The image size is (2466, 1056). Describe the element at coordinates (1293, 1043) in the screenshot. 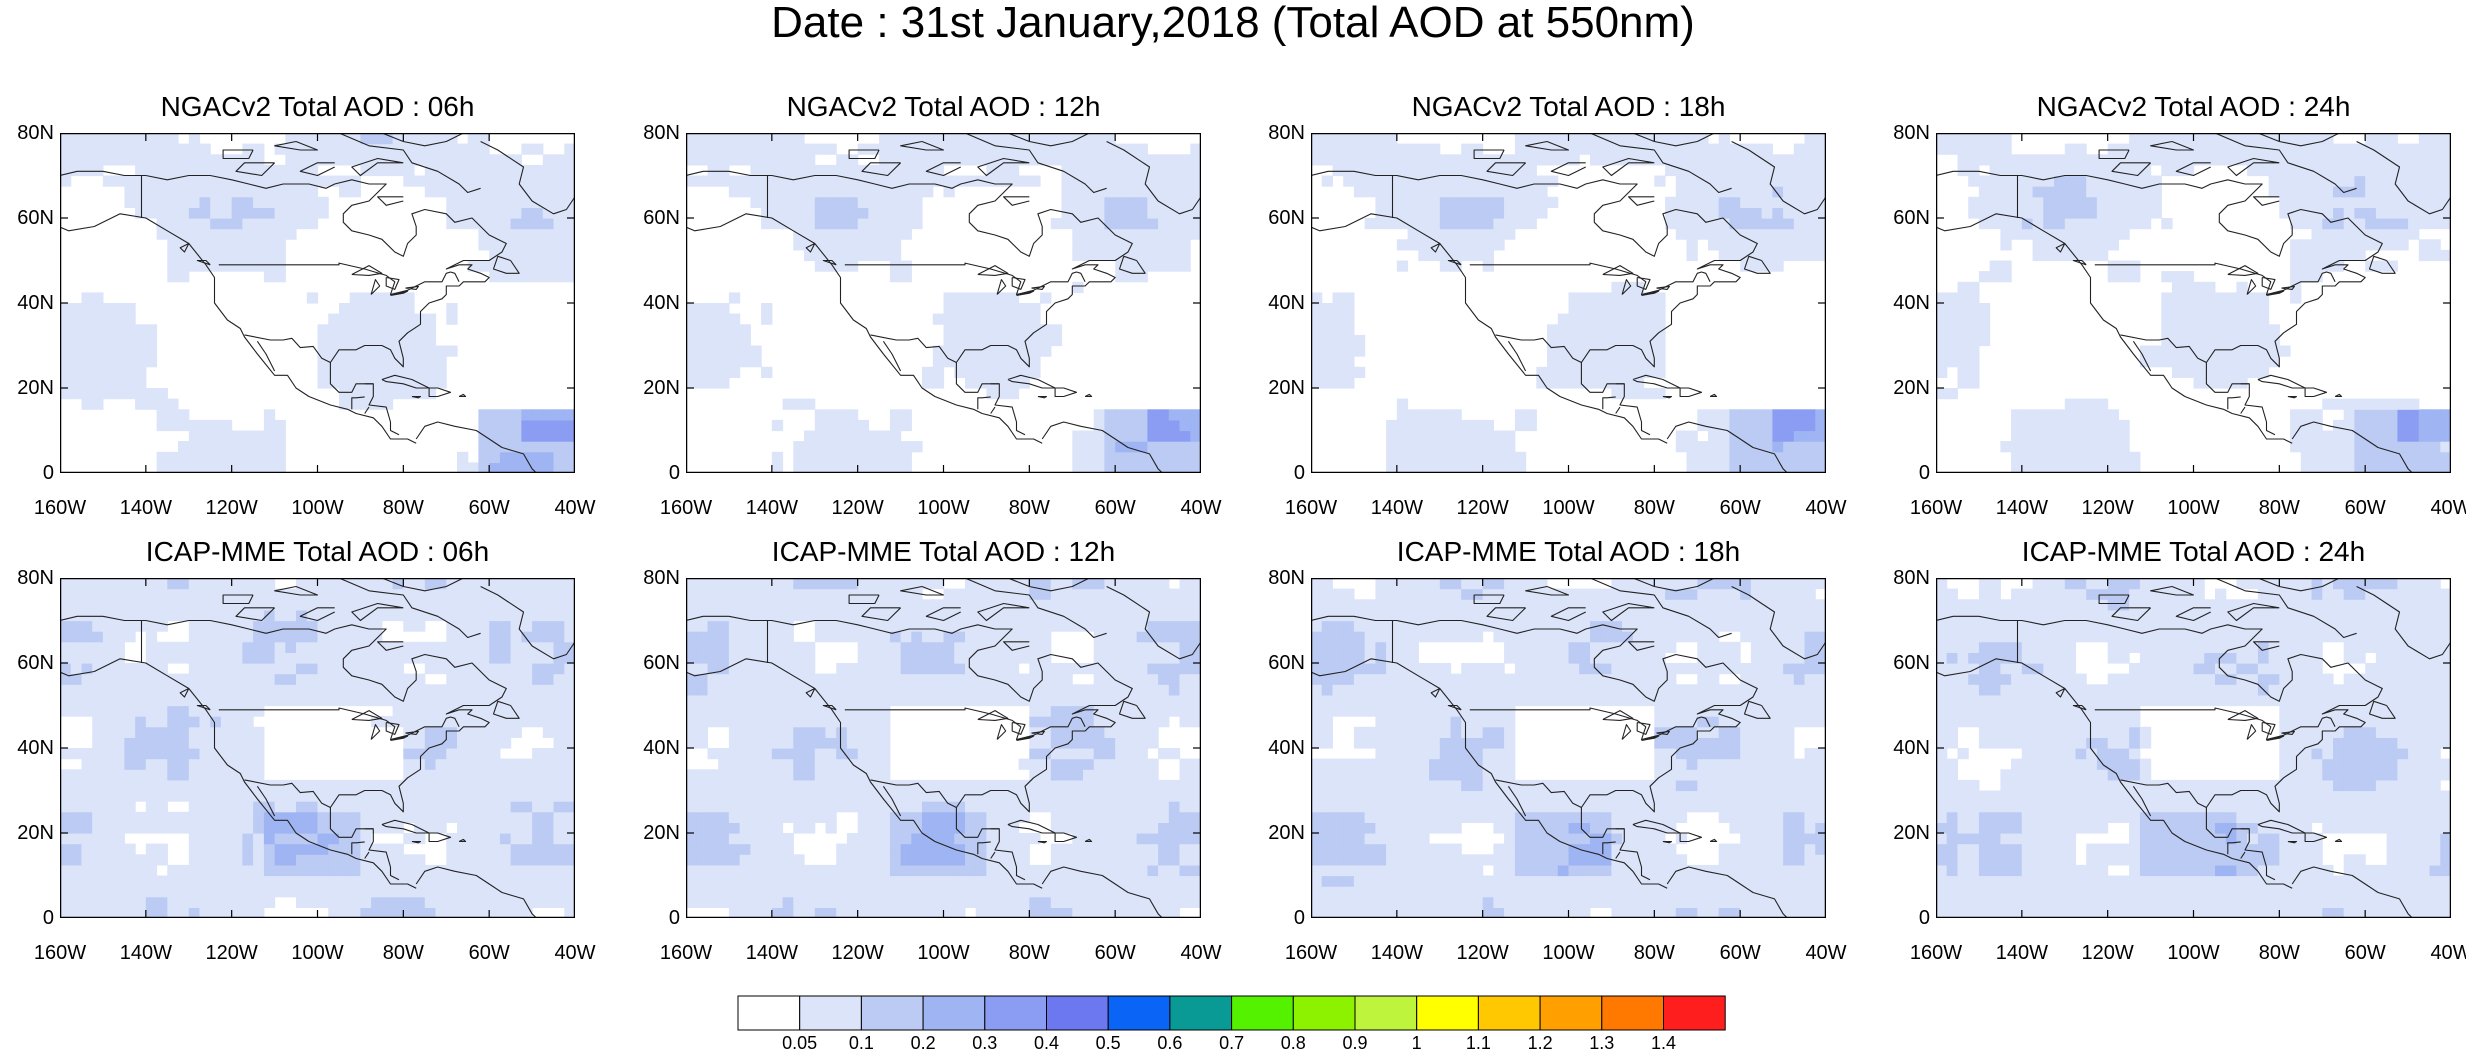

I see `colorbar-label: 0.8` at that location.